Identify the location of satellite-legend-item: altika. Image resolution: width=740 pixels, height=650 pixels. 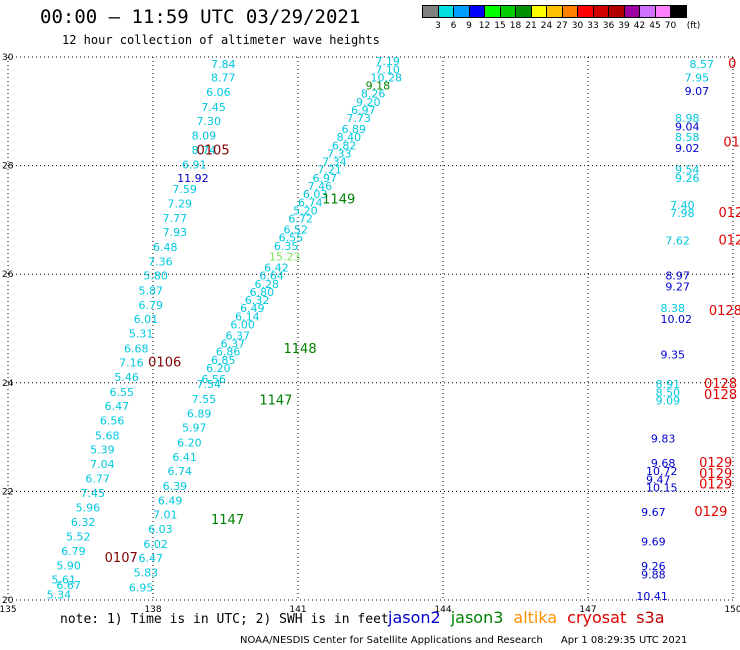
(535, 617).